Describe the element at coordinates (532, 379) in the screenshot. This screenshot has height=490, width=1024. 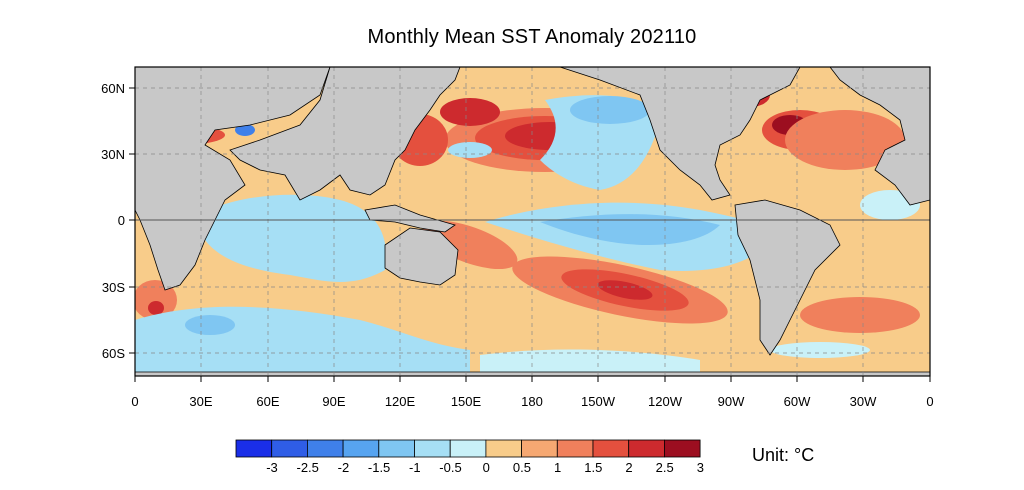
I see `x-axis` at that location.